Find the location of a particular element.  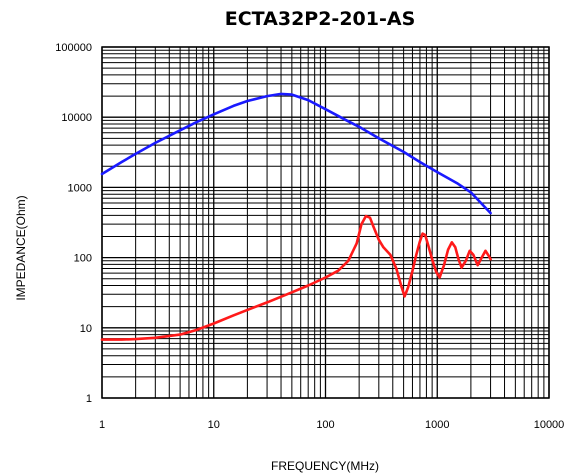

x-tick-label: 10 is located at coordinates (214, 425).